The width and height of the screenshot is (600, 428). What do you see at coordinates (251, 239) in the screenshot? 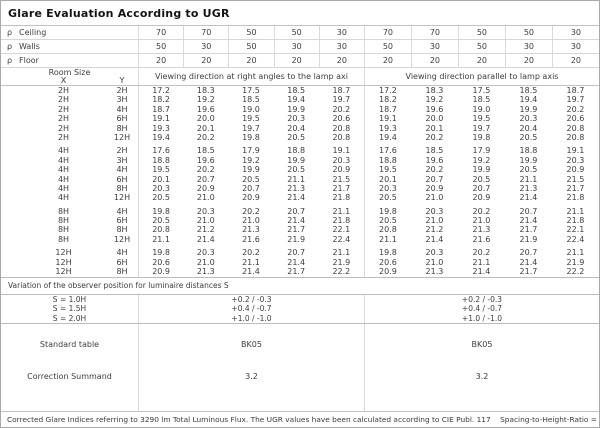
I see `ugr-value: 21.6` at bounding box center [251, 239].